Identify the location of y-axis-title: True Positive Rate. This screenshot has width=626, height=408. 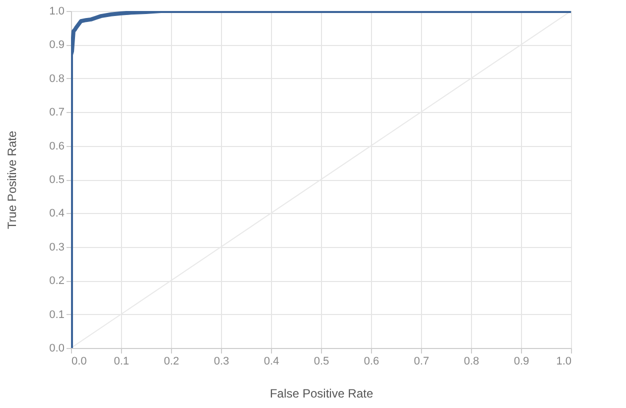
(12, 180).